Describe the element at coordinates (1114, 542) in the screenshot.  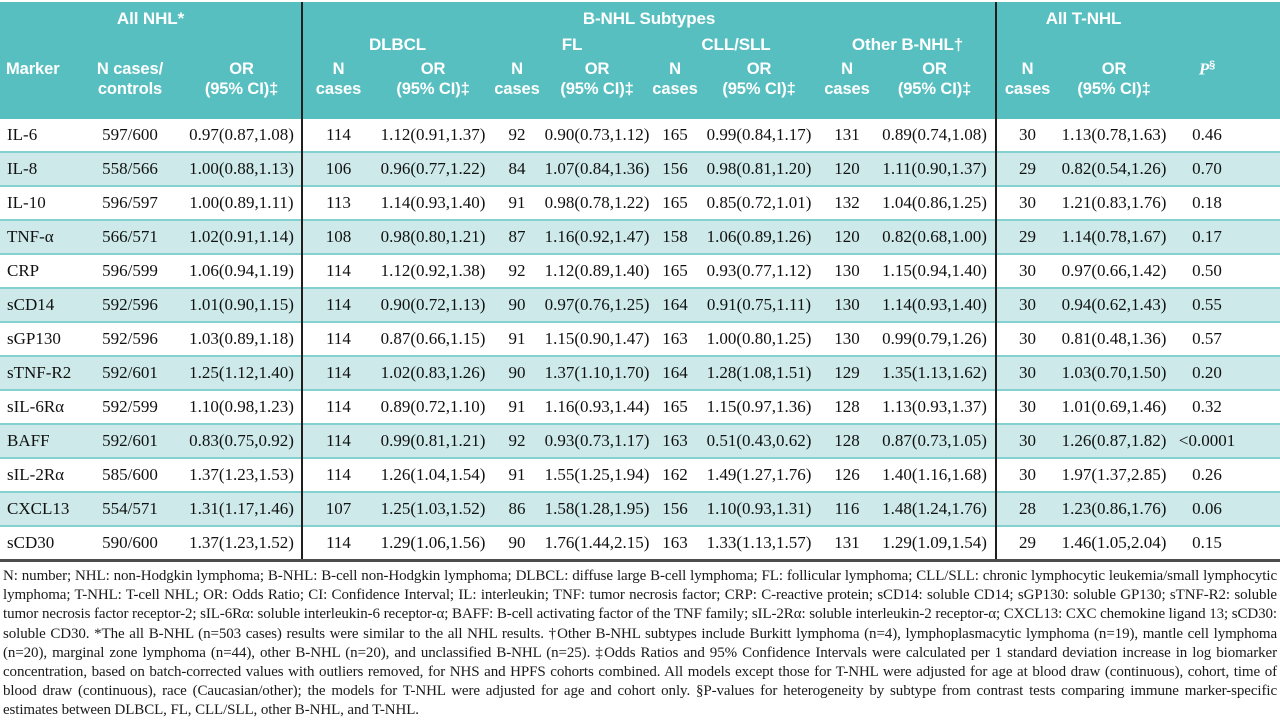
I see `cell-t-nhl-or-ci: 1.46(1.05,2.04)` at that location.